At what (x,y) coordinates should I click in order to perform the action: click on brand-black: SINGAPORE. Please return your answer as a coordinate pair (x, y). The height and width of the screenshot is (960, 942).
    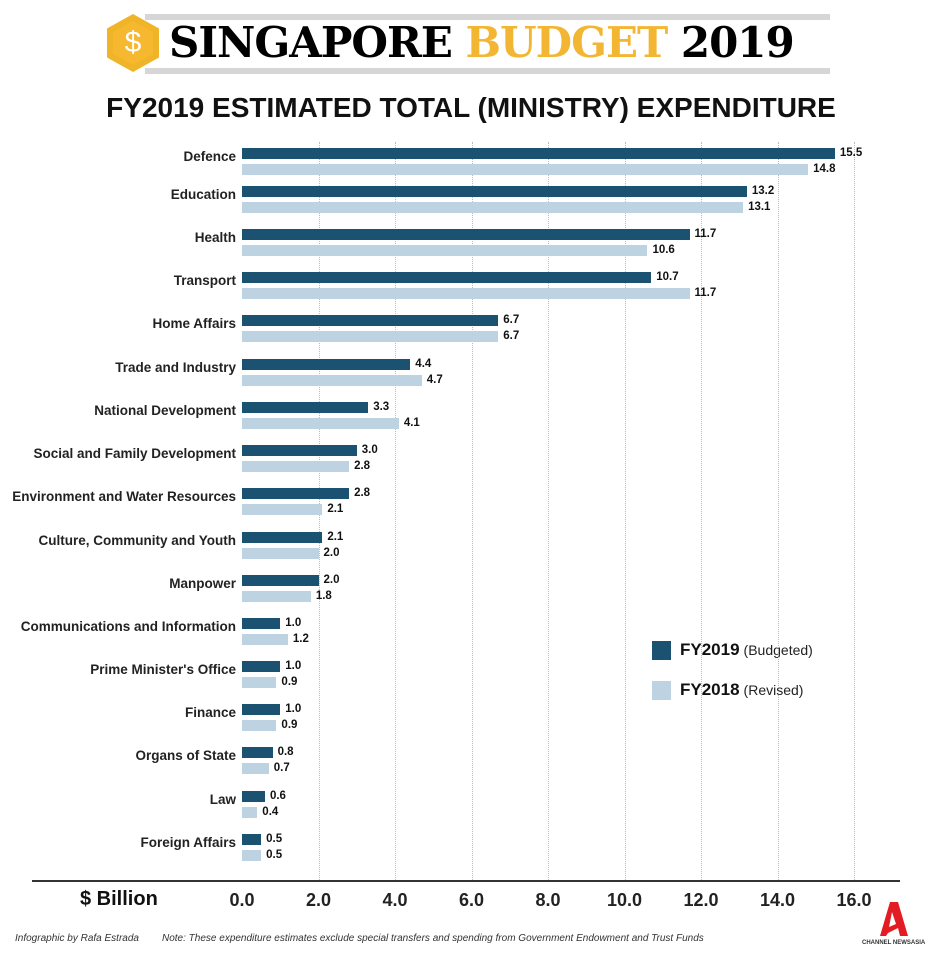
    Looking at the image, I should click on (311, 42).